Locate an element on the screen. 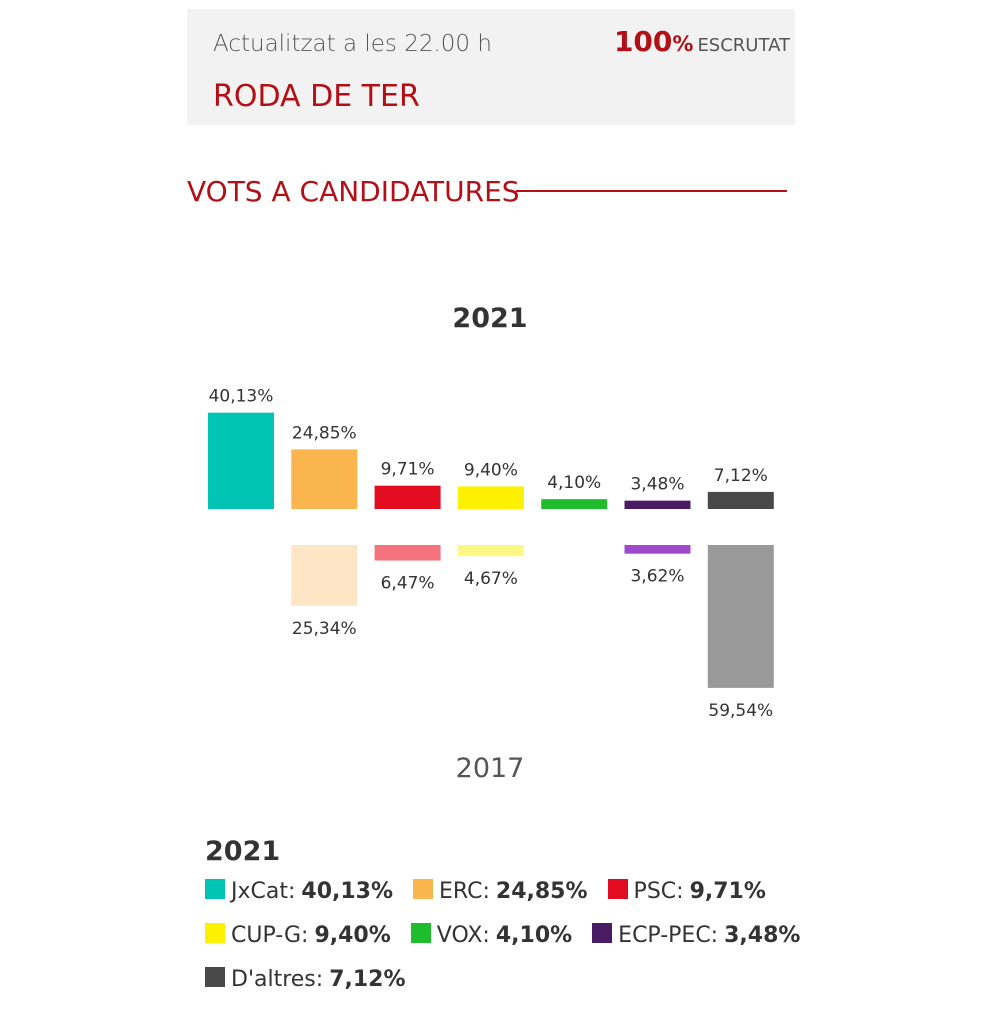  bar-2017-cup-g is located at coordinates (490, 551).